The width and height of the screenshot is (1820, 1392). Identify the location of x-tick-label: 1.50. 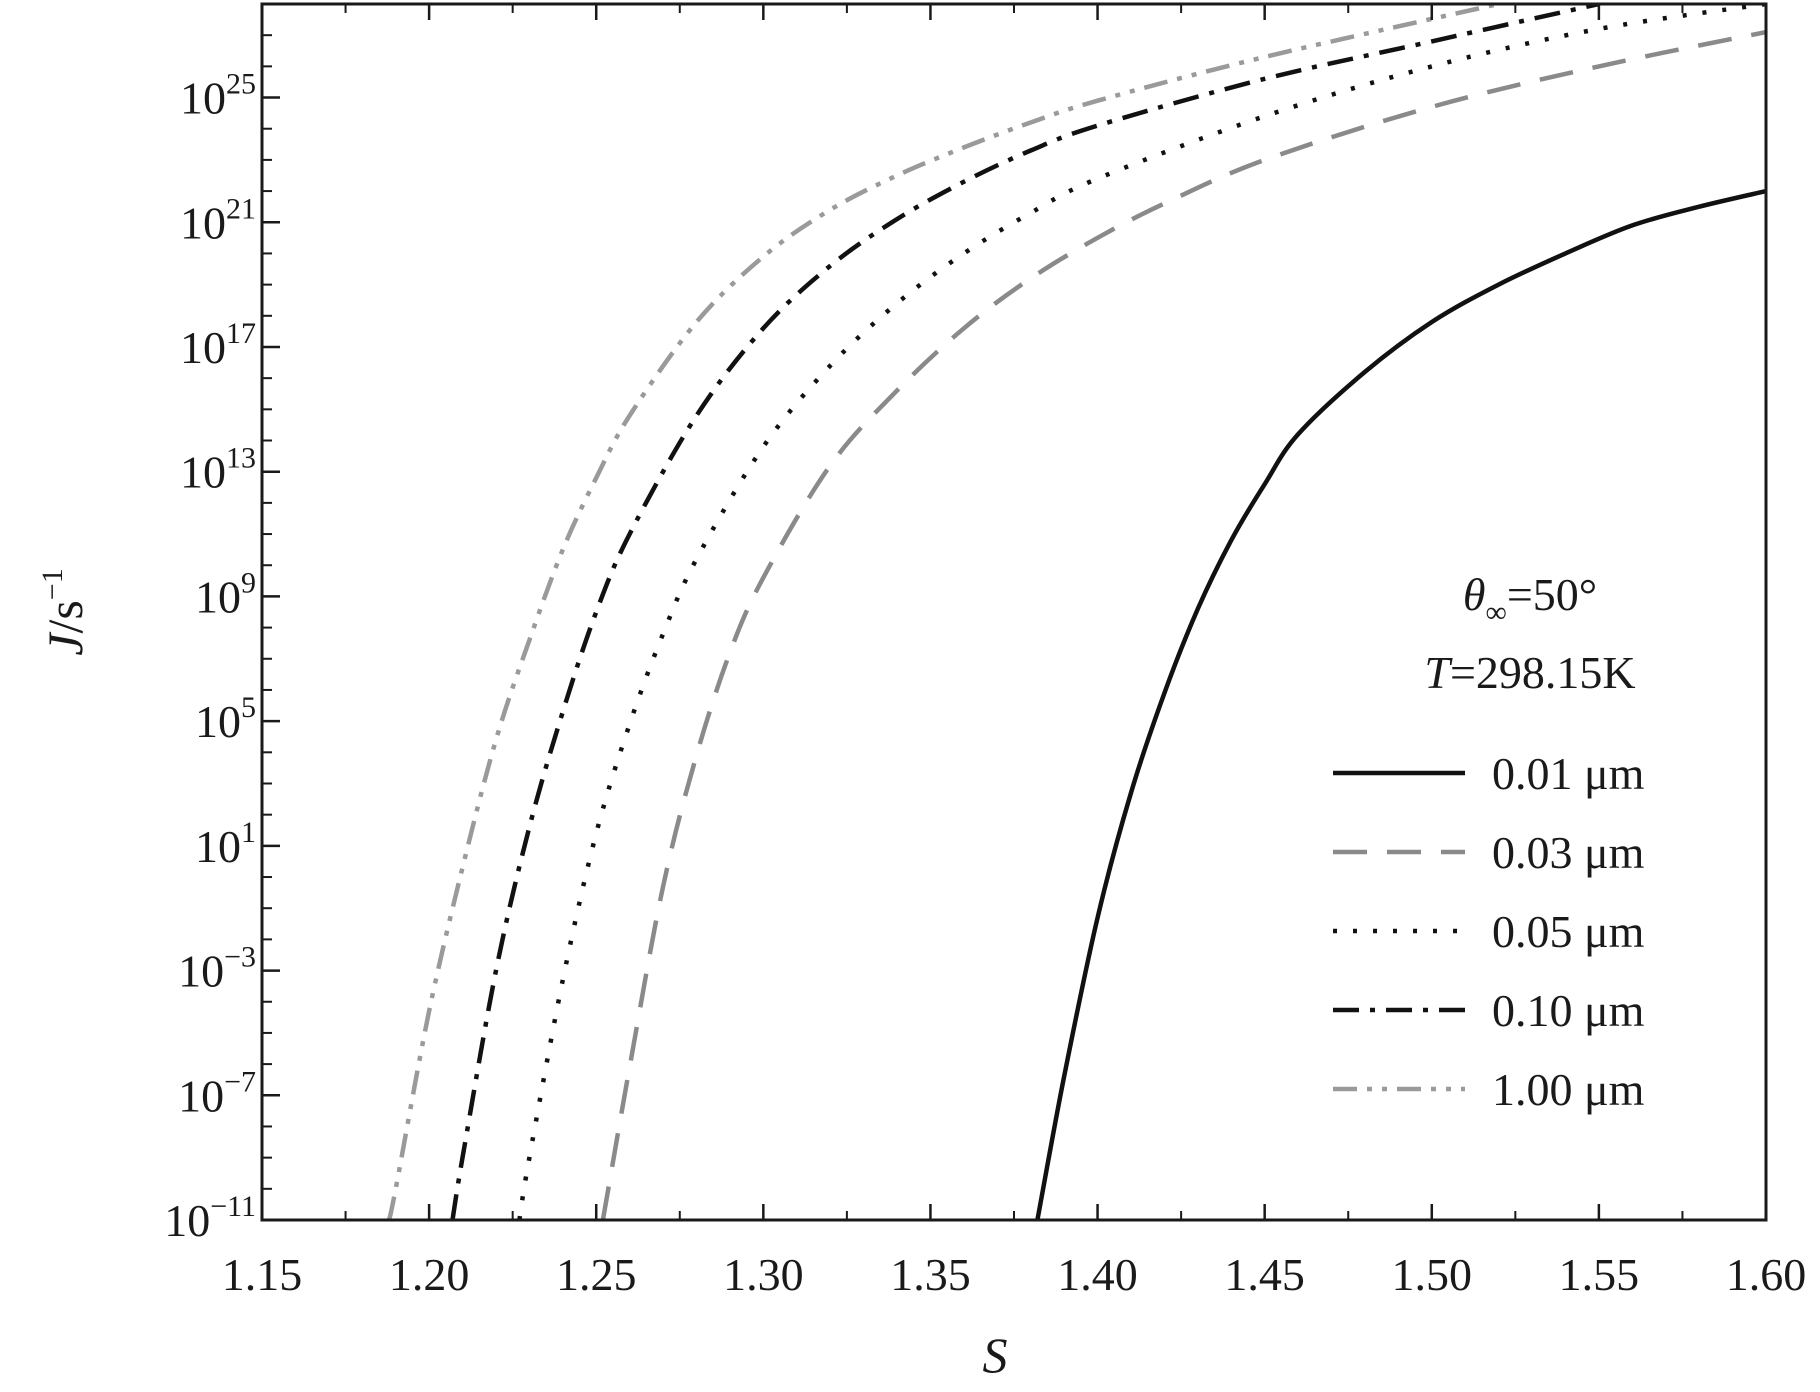
(1432, 1274).